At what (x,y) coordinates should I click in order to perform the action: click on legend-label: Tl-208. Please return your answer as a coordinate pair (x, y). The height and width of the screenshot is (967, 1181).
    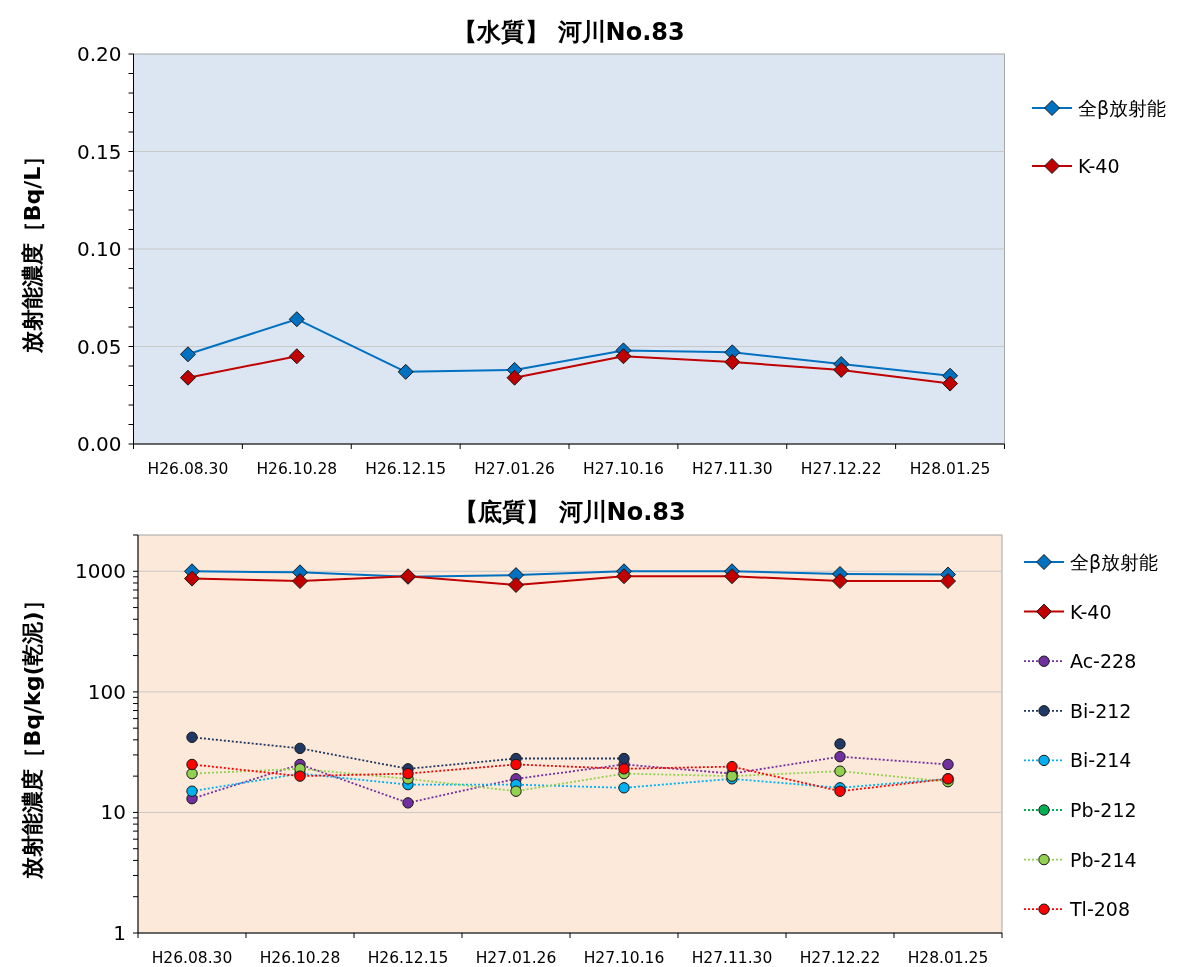
    Looking at the image, I should click on (1100, 909).